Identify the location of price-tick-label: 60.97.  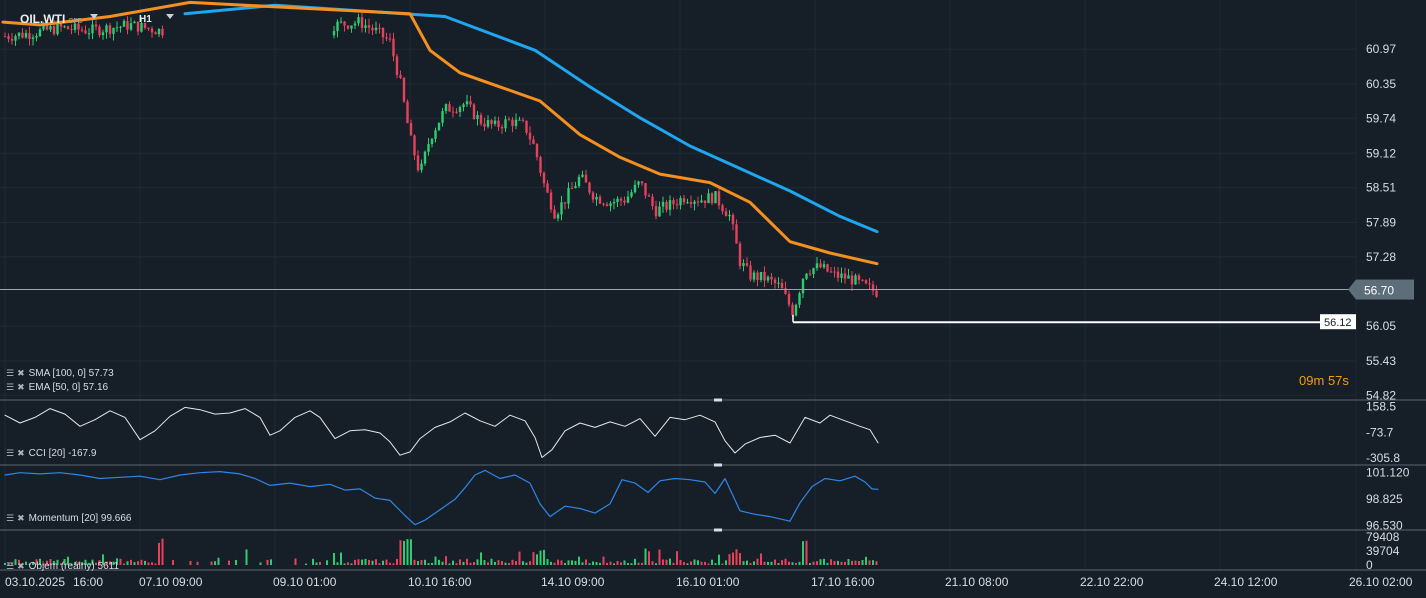
(1381, 49).